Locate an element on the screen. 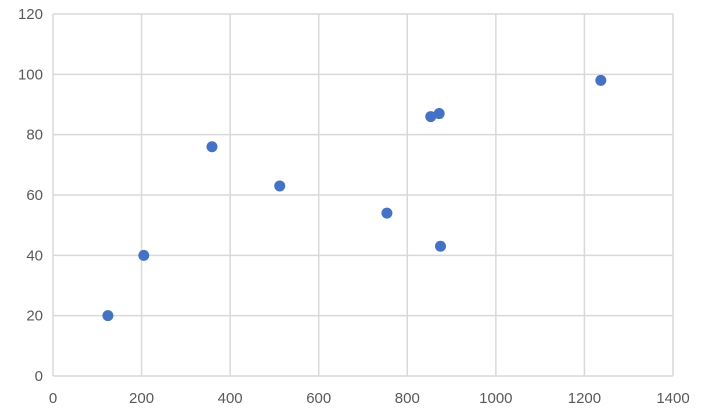  x-tick-label: 1200 is located at coordinates (584, 398).